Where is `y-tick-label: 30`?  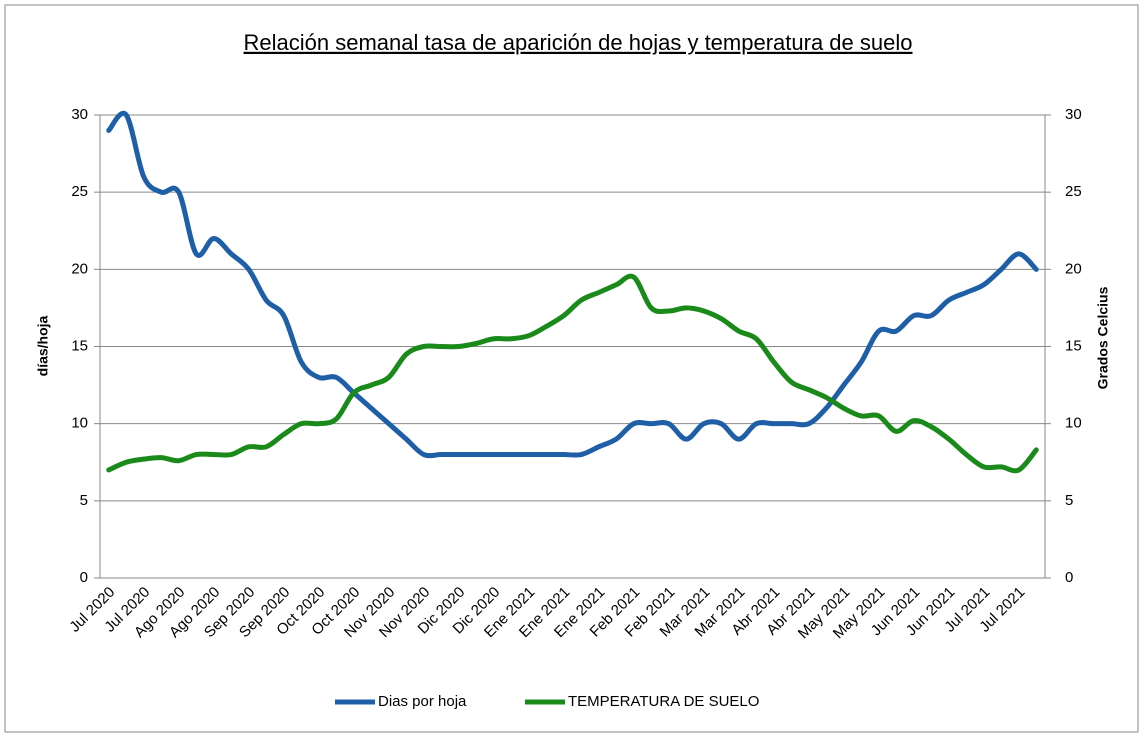
y-tick-label: 30 is located at coordinates (79, 114).